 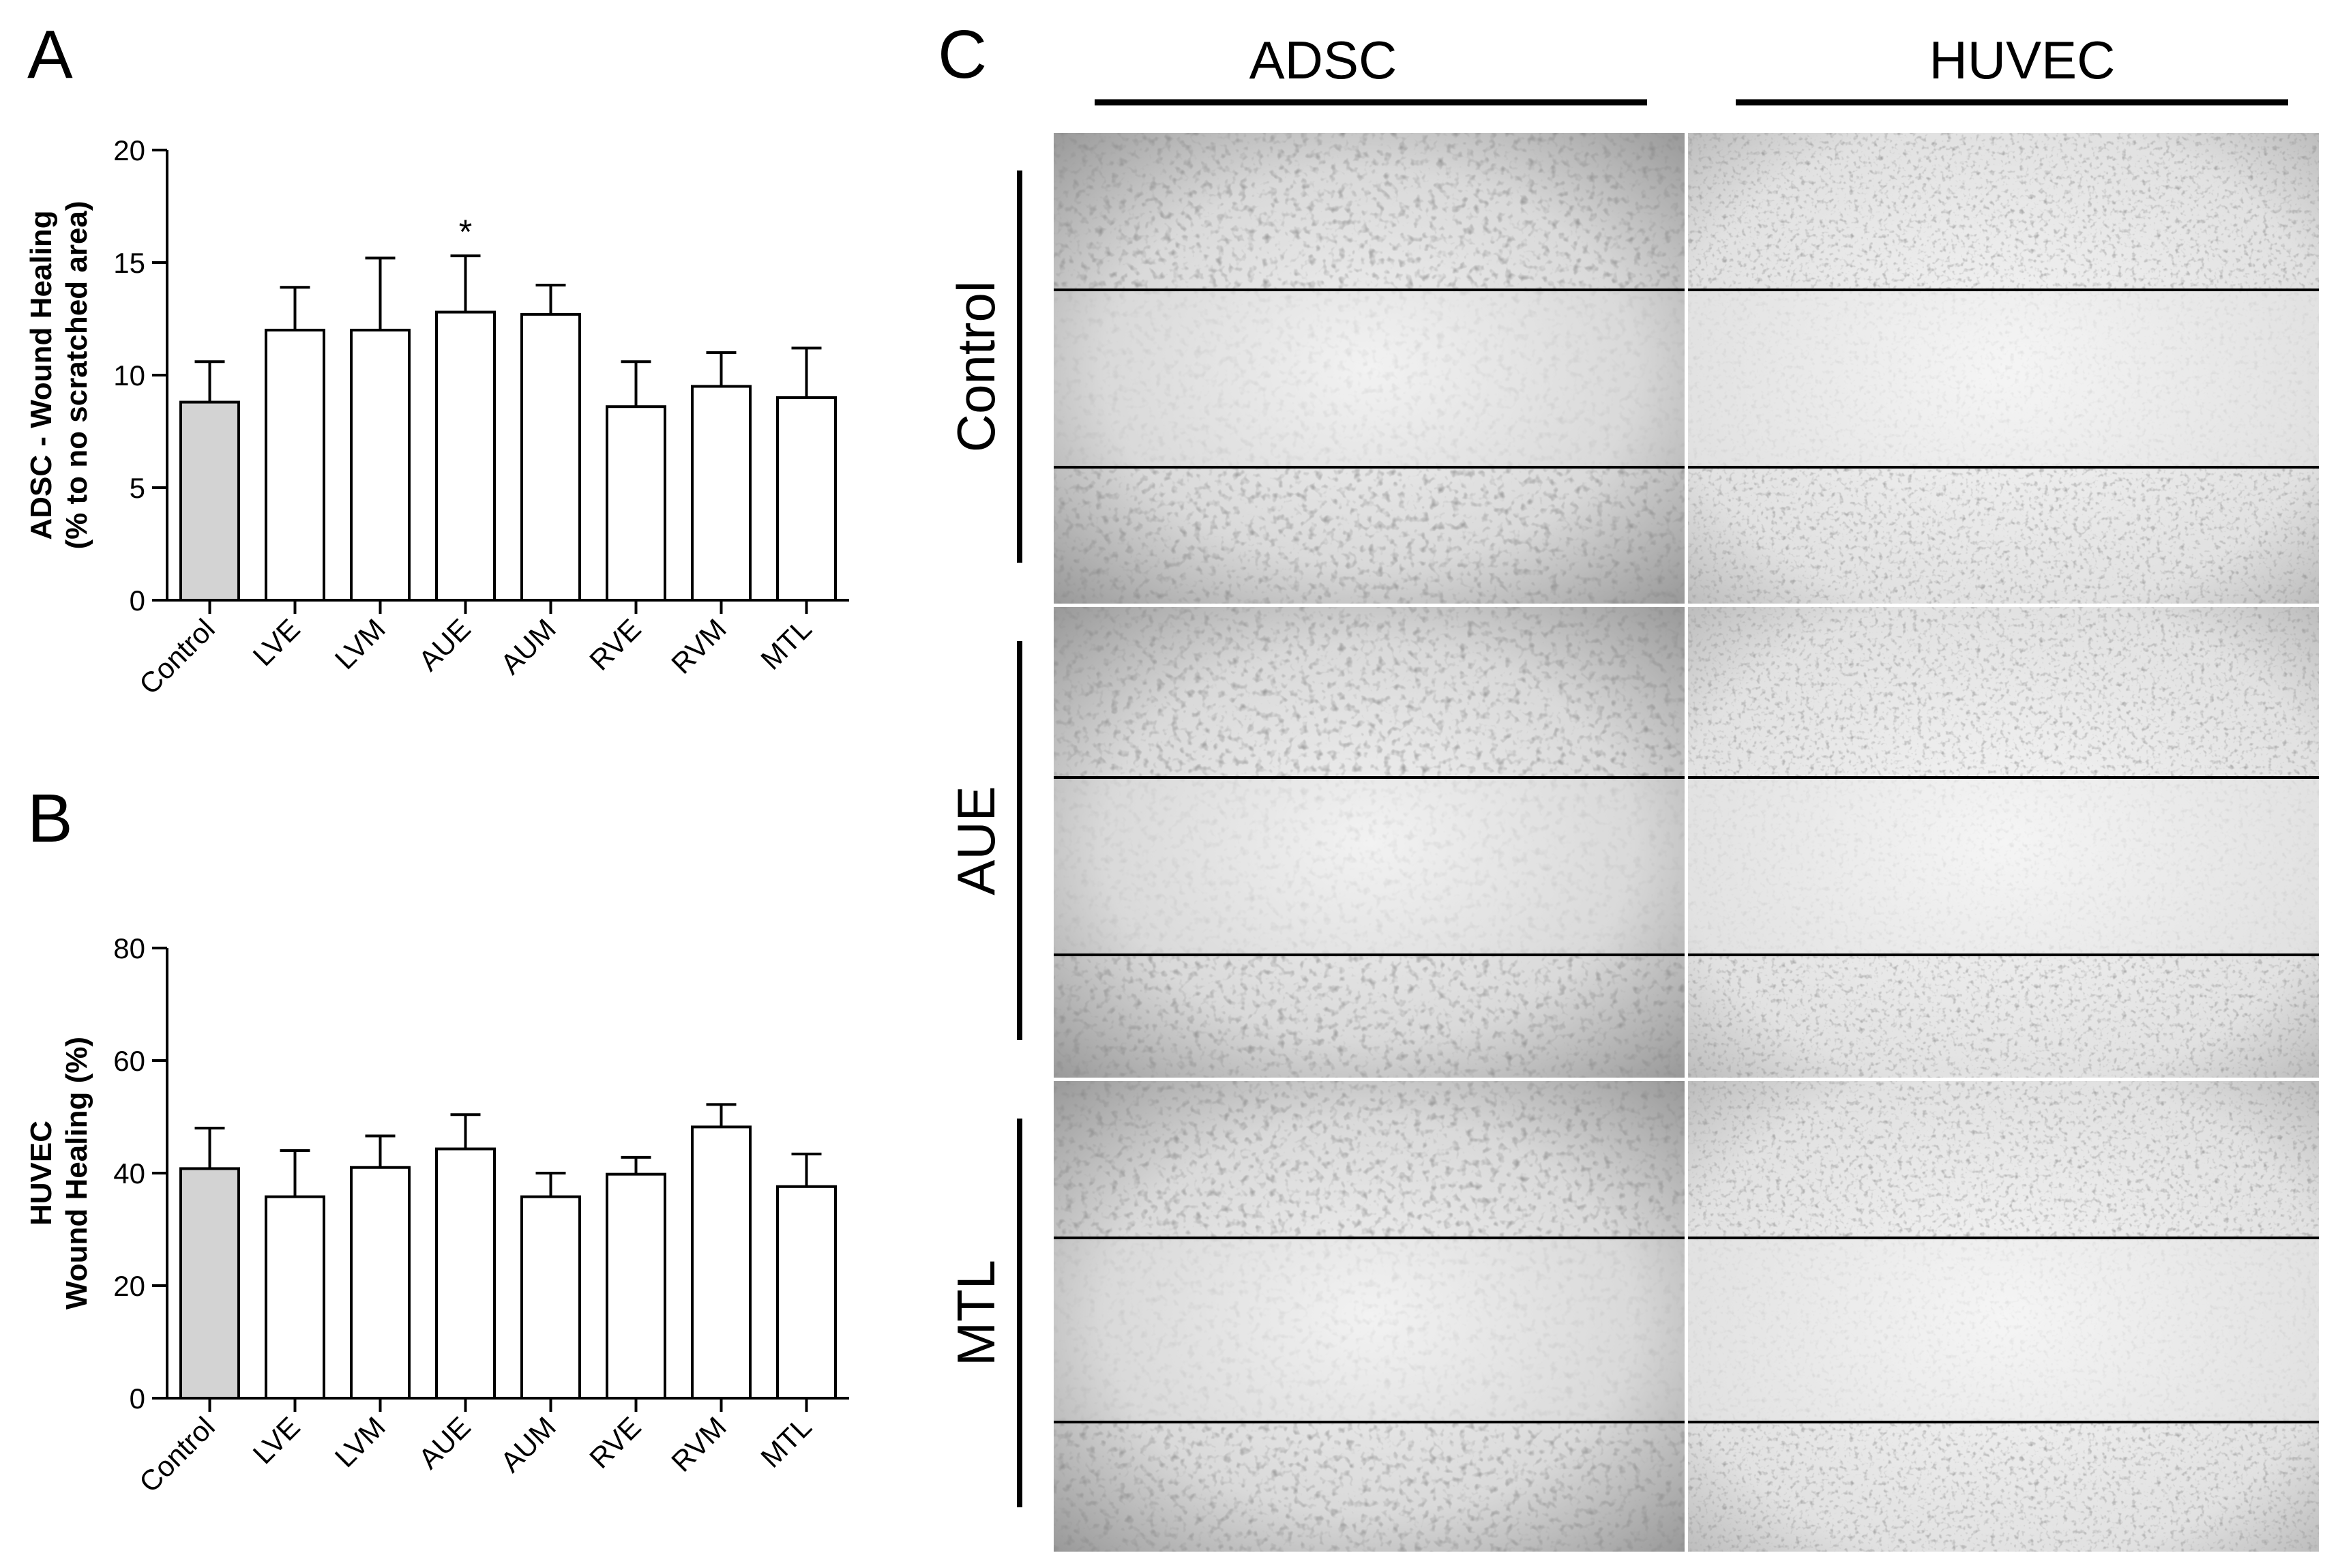 I want to click on micrograph-huvec-mtl, so click(x=2003, y=1316).